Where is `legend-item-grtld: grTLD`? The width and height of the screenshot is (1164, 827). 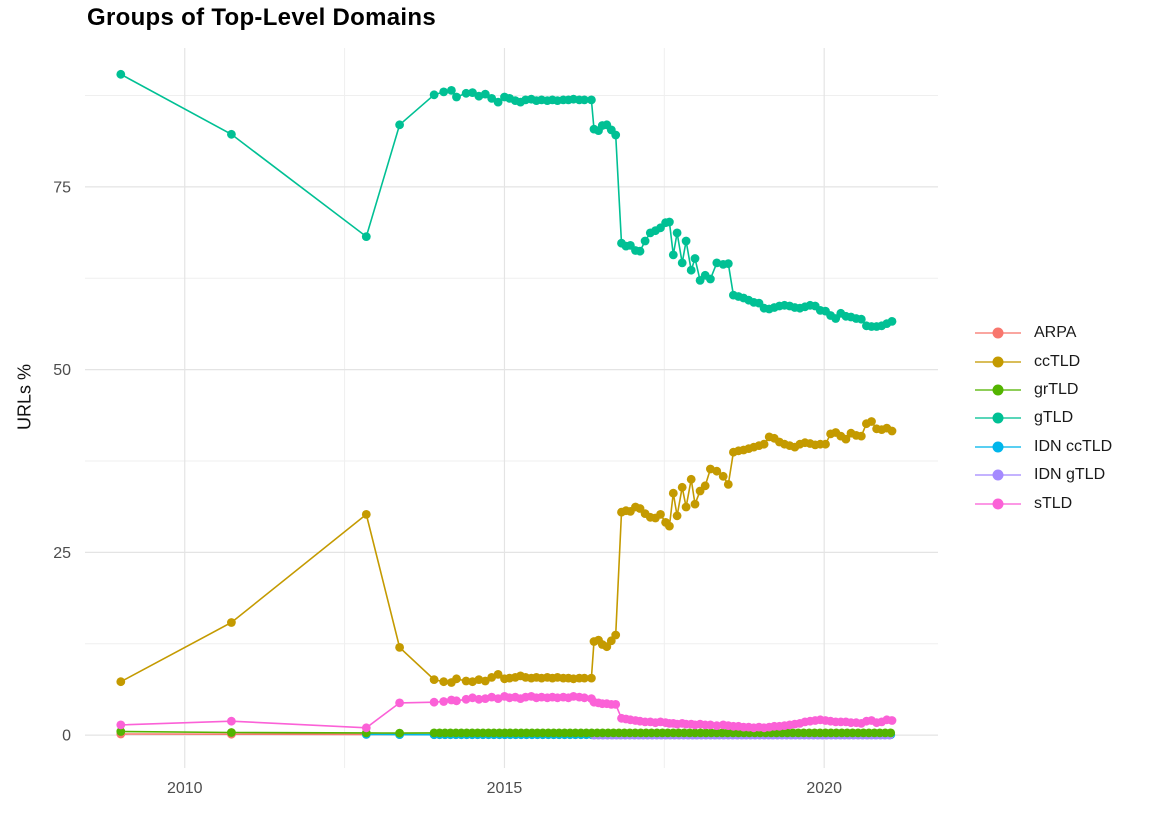 legend-item-grtld: grTLD is located at coordinates (1043, 390).